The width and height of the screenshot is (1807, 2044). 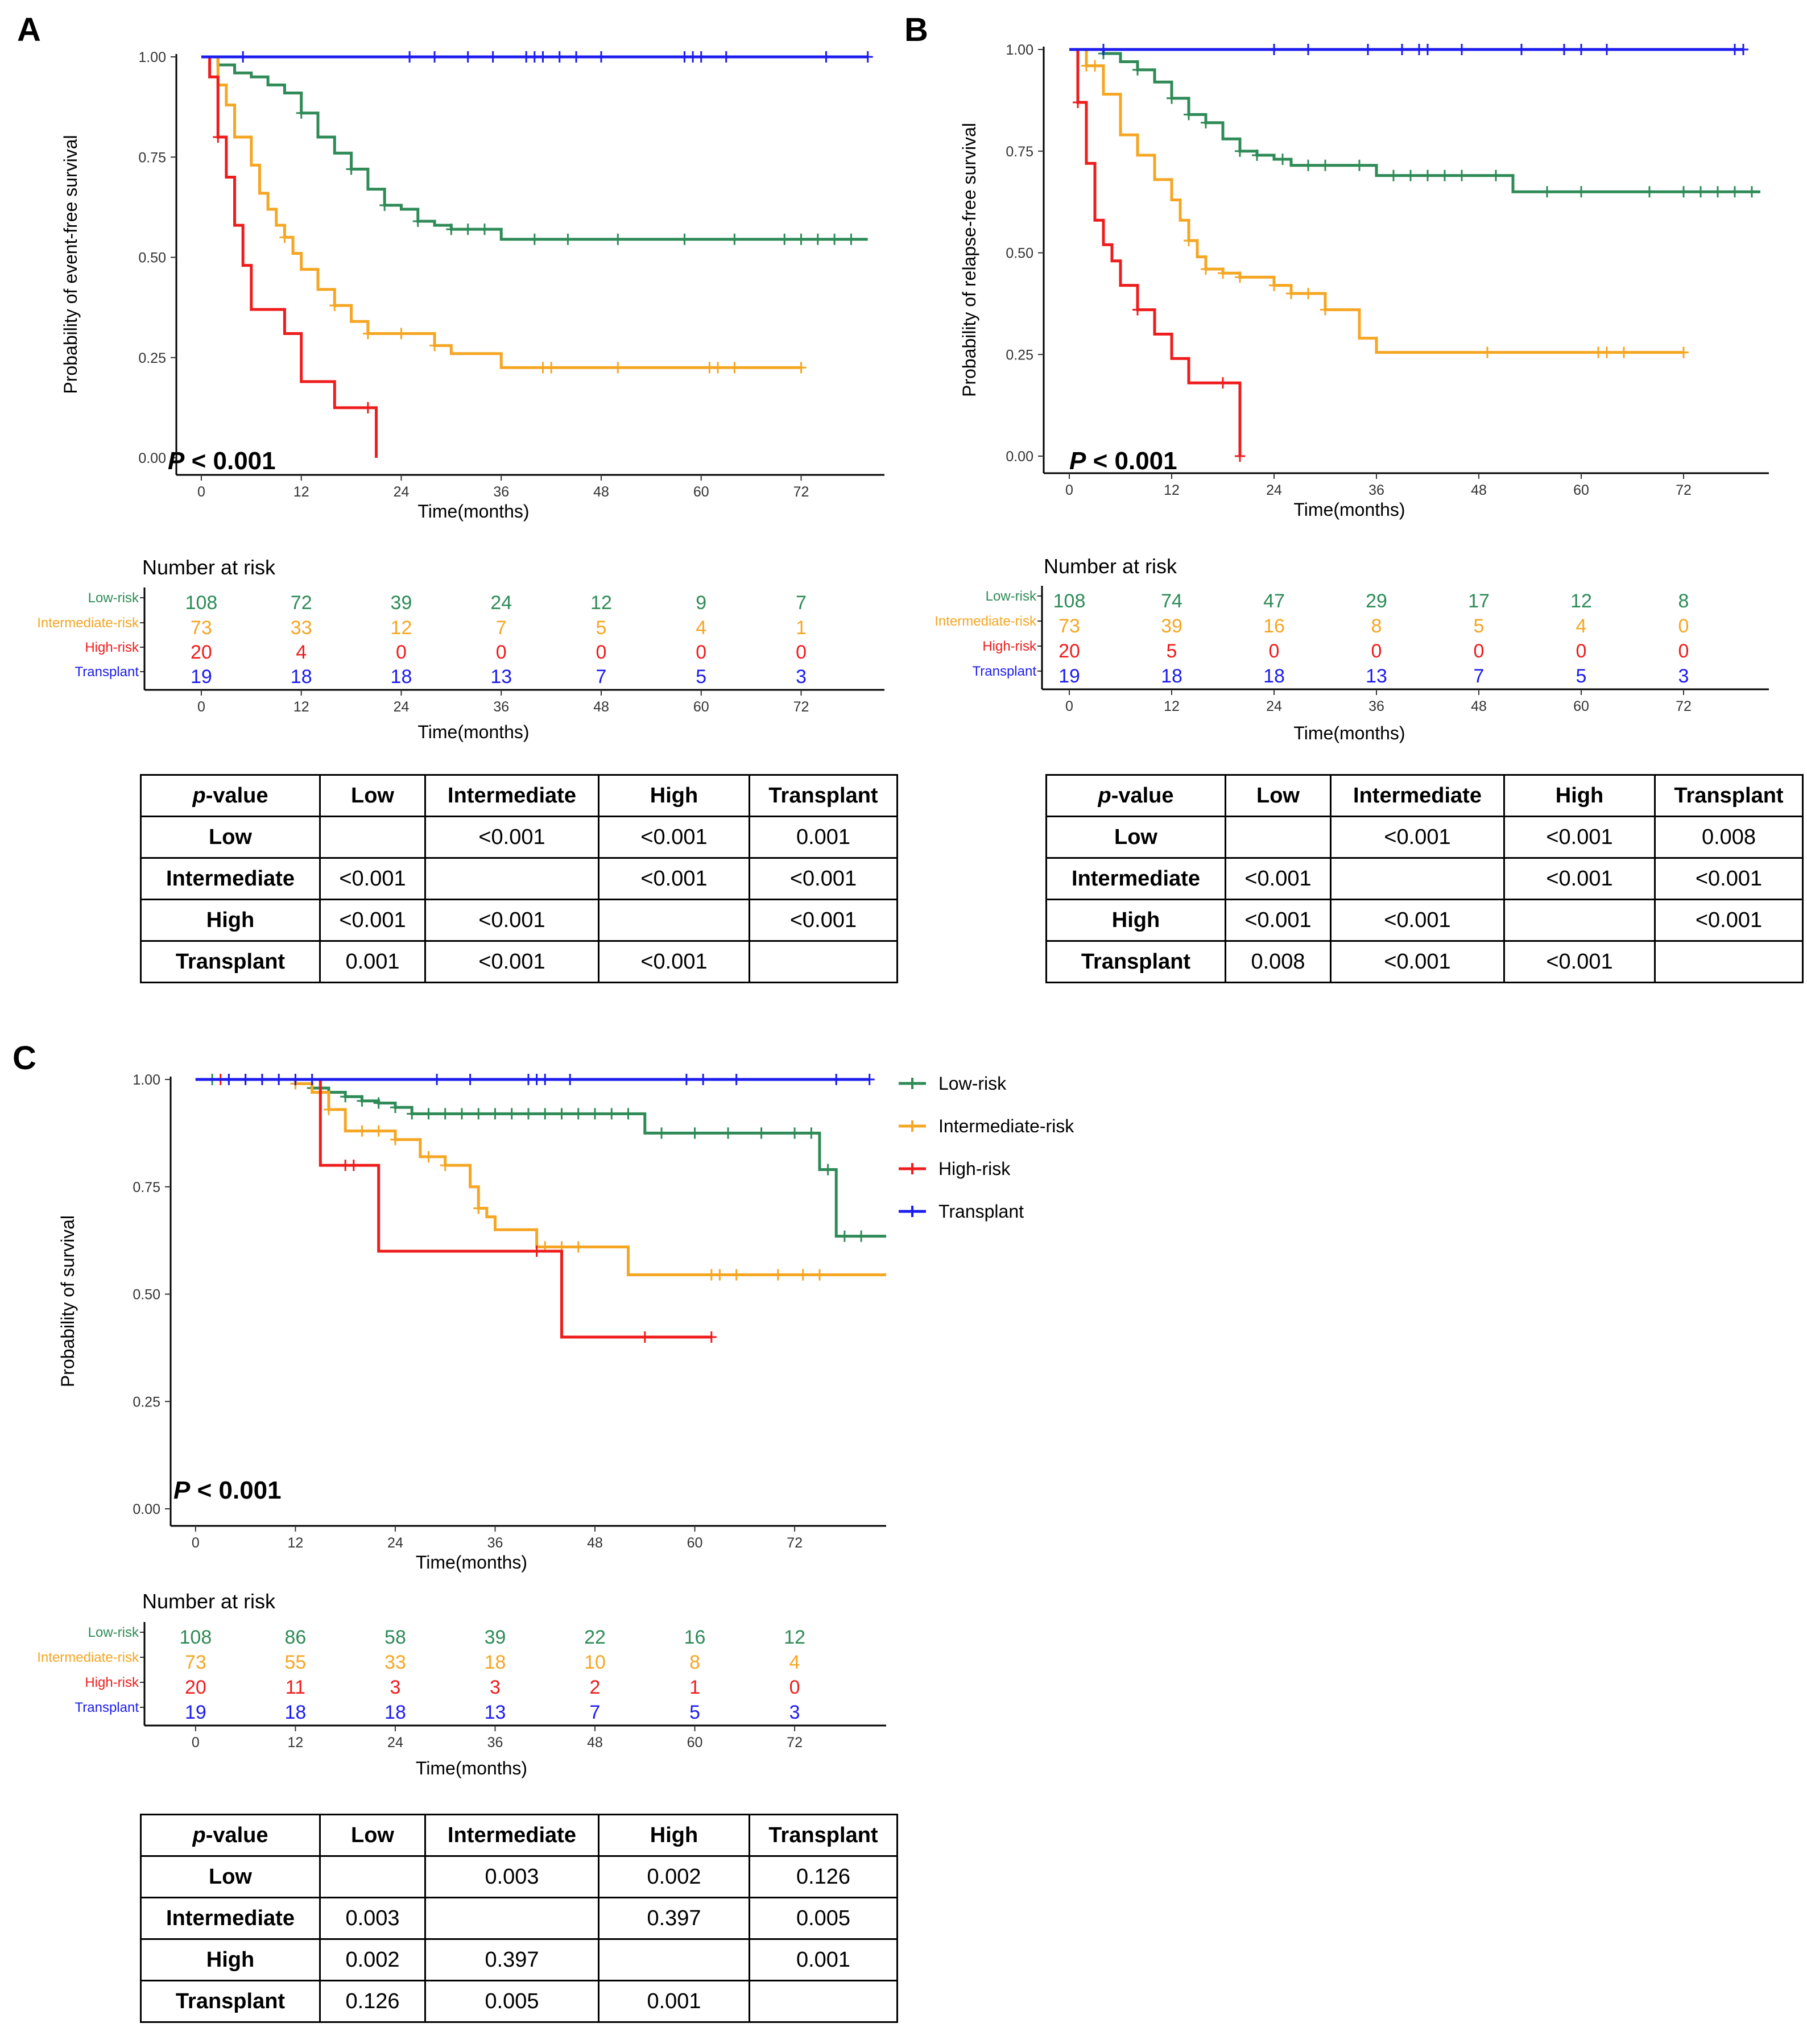 What do you see at coordinates (511, 1835) in the screenshot?
I see `pvalue-header-cell: Intermediate` at bounding box center [511, 1835].